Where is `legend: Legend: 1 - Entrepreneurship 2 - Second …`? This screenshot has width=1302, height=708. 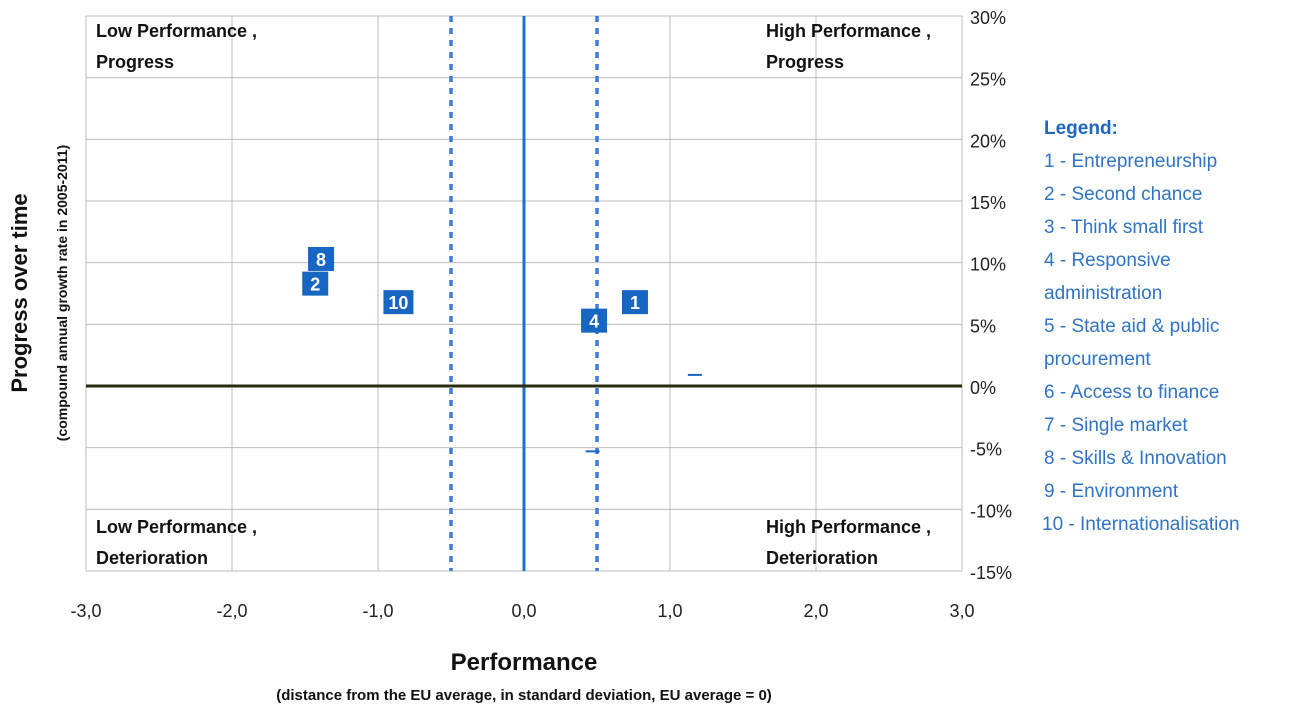 legend: Legend: 1 - Entrepreneurship 2 - Second … is located at coordinates (1142, 326).